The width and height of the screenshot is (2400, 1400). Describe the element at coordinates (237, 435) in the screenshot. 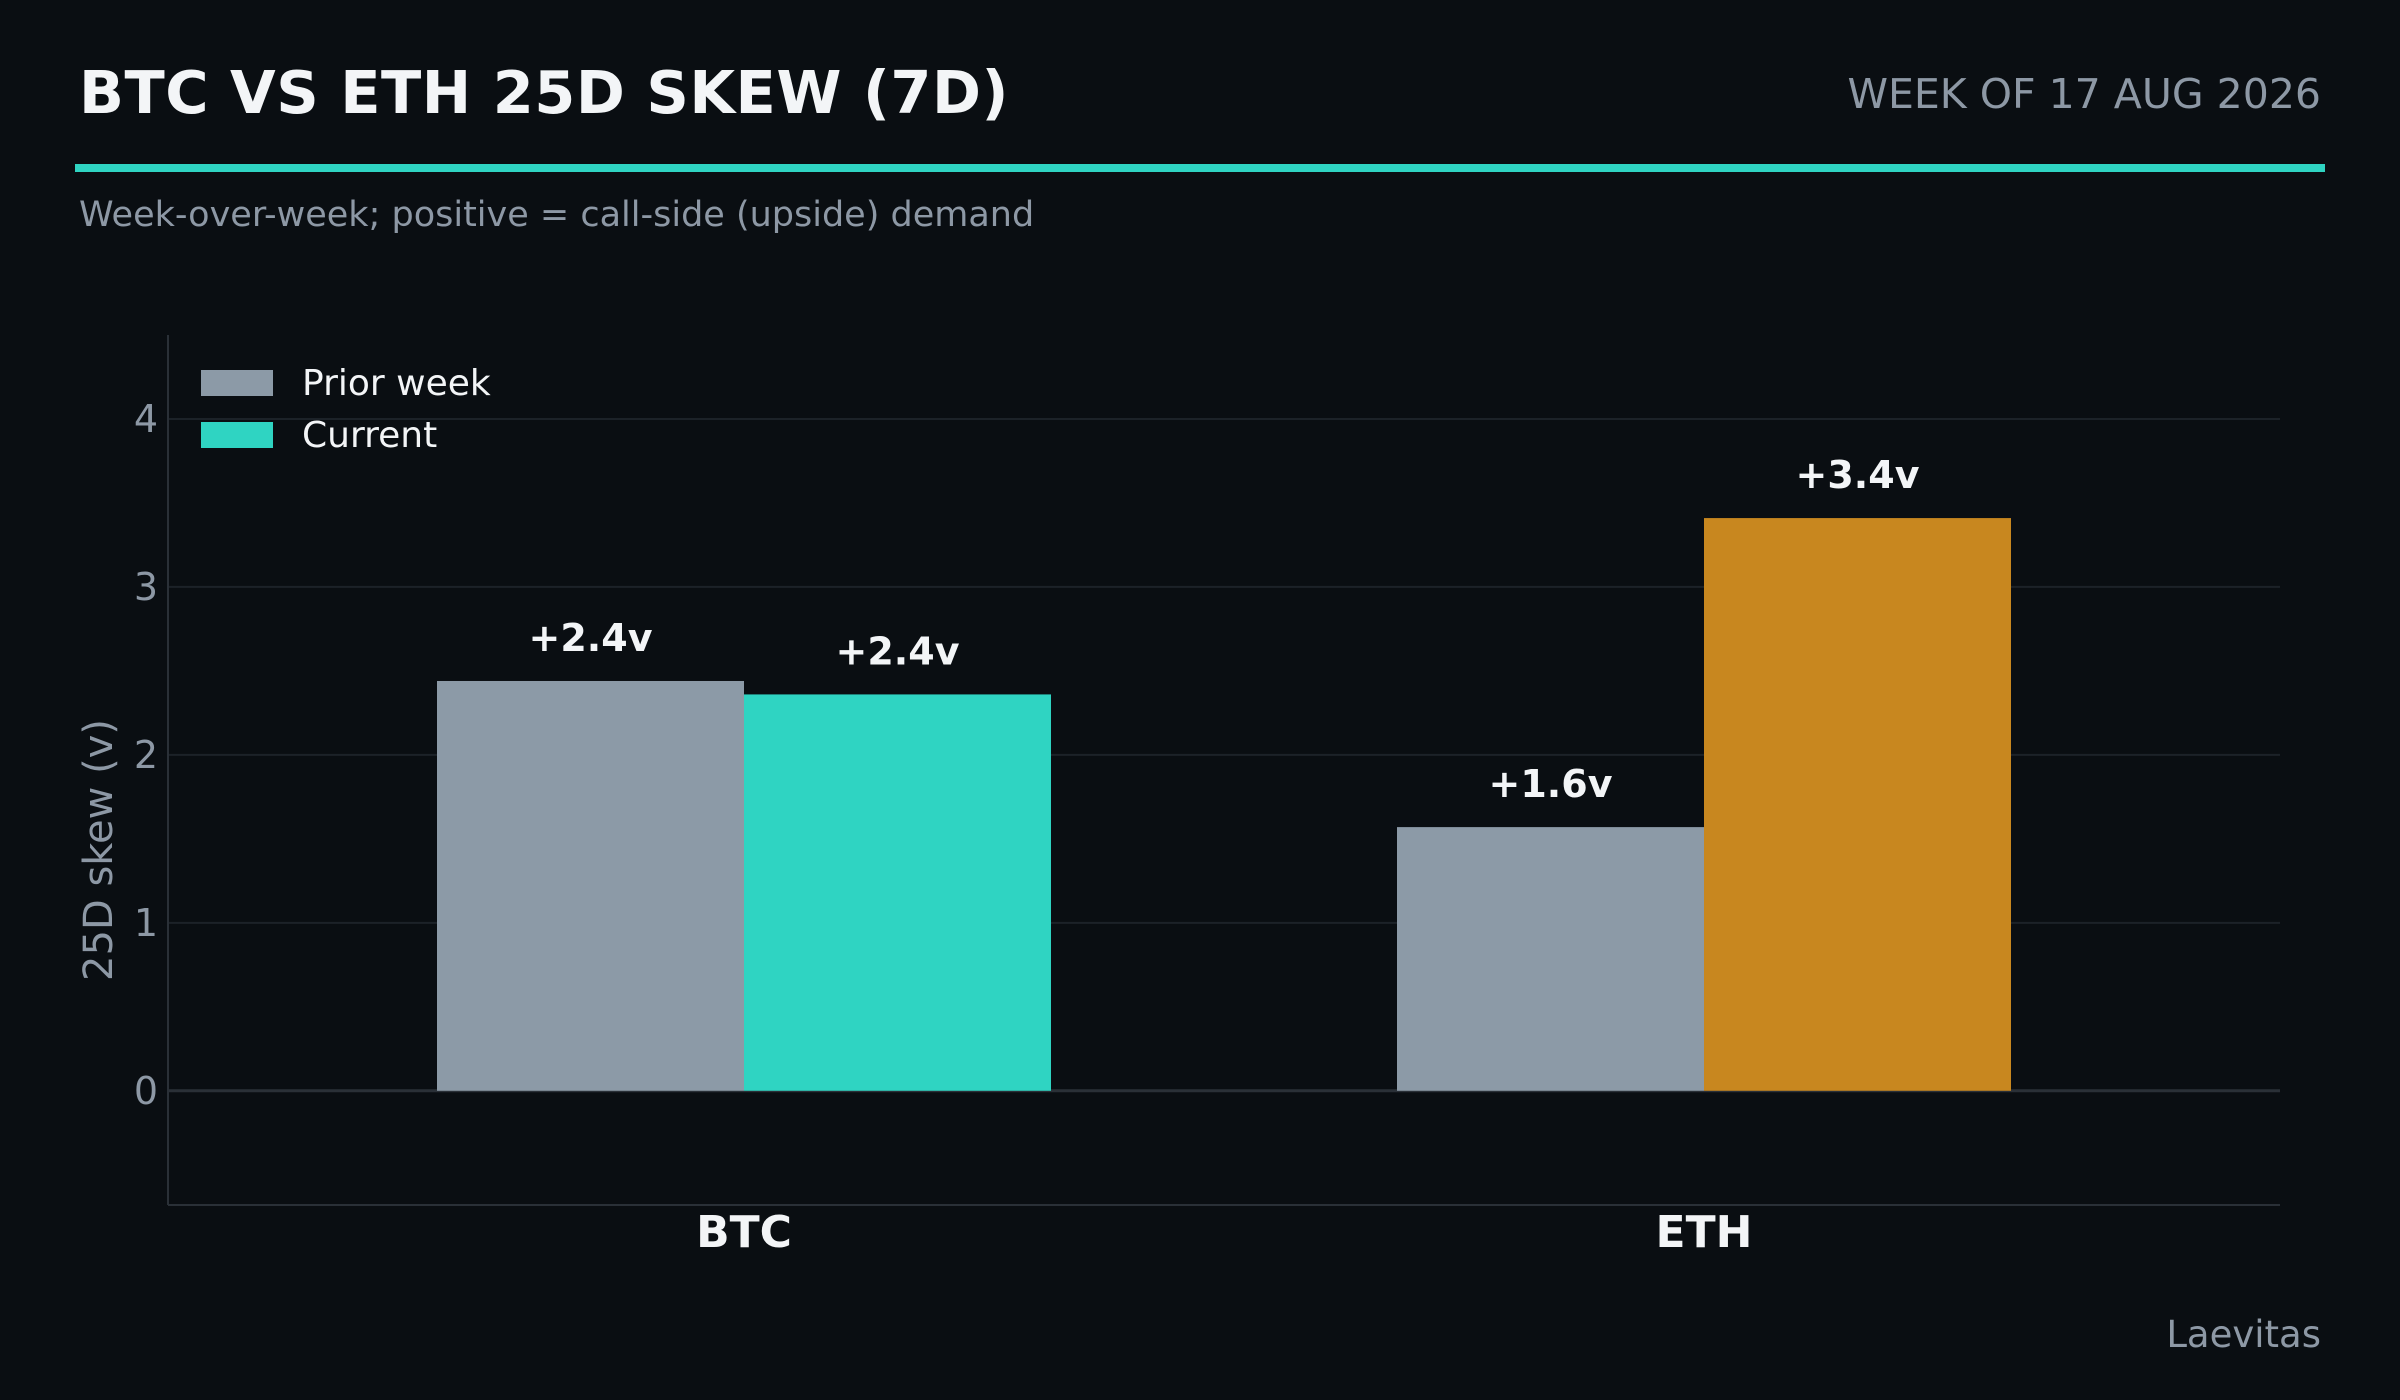

I see `legend-swatch-current` at that location.